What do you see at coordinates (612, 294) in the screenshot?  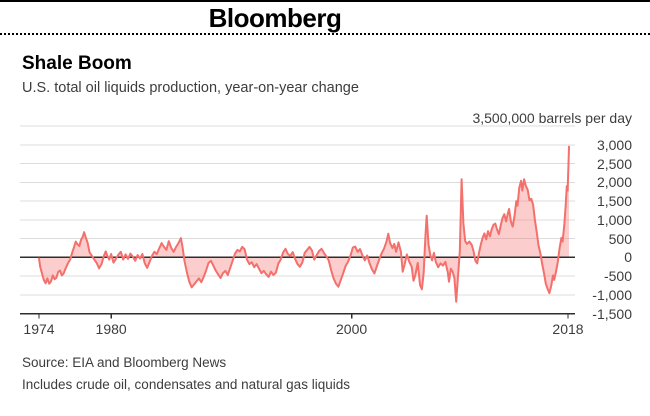 I see `y-axis-label: -1,000` at bounding box center [612, 294].